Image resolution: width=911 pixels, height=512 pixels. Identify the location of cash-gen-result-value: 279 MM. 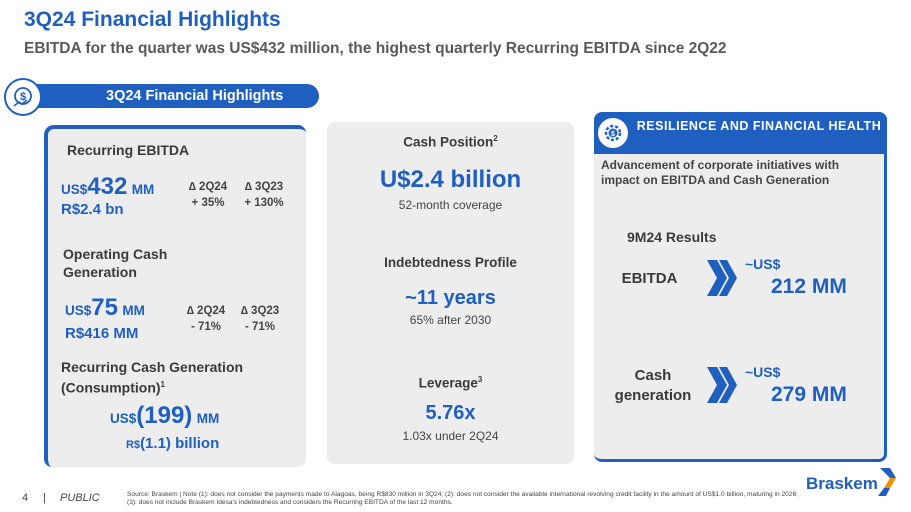
(809, 394).